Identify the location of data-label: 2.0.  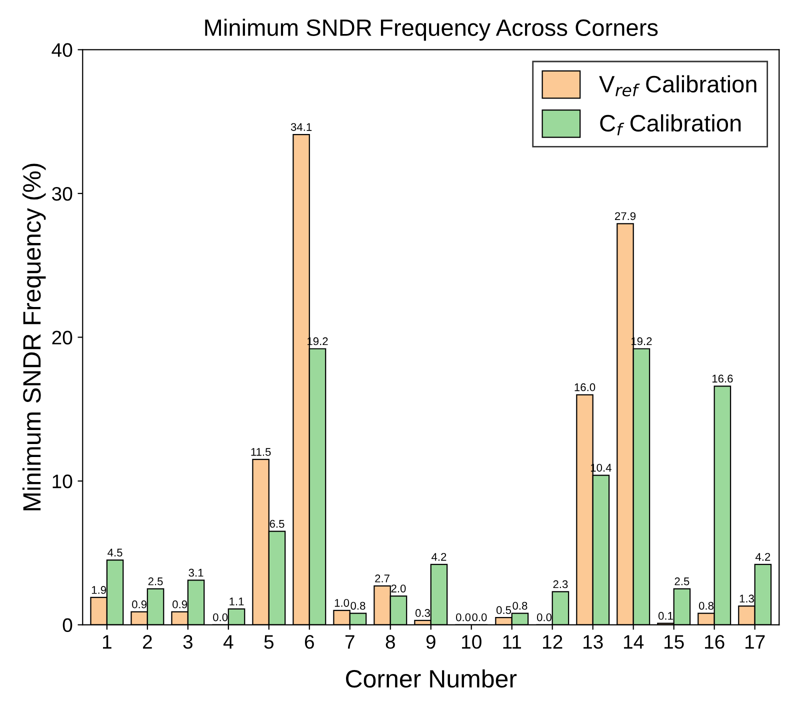
(398, 588).